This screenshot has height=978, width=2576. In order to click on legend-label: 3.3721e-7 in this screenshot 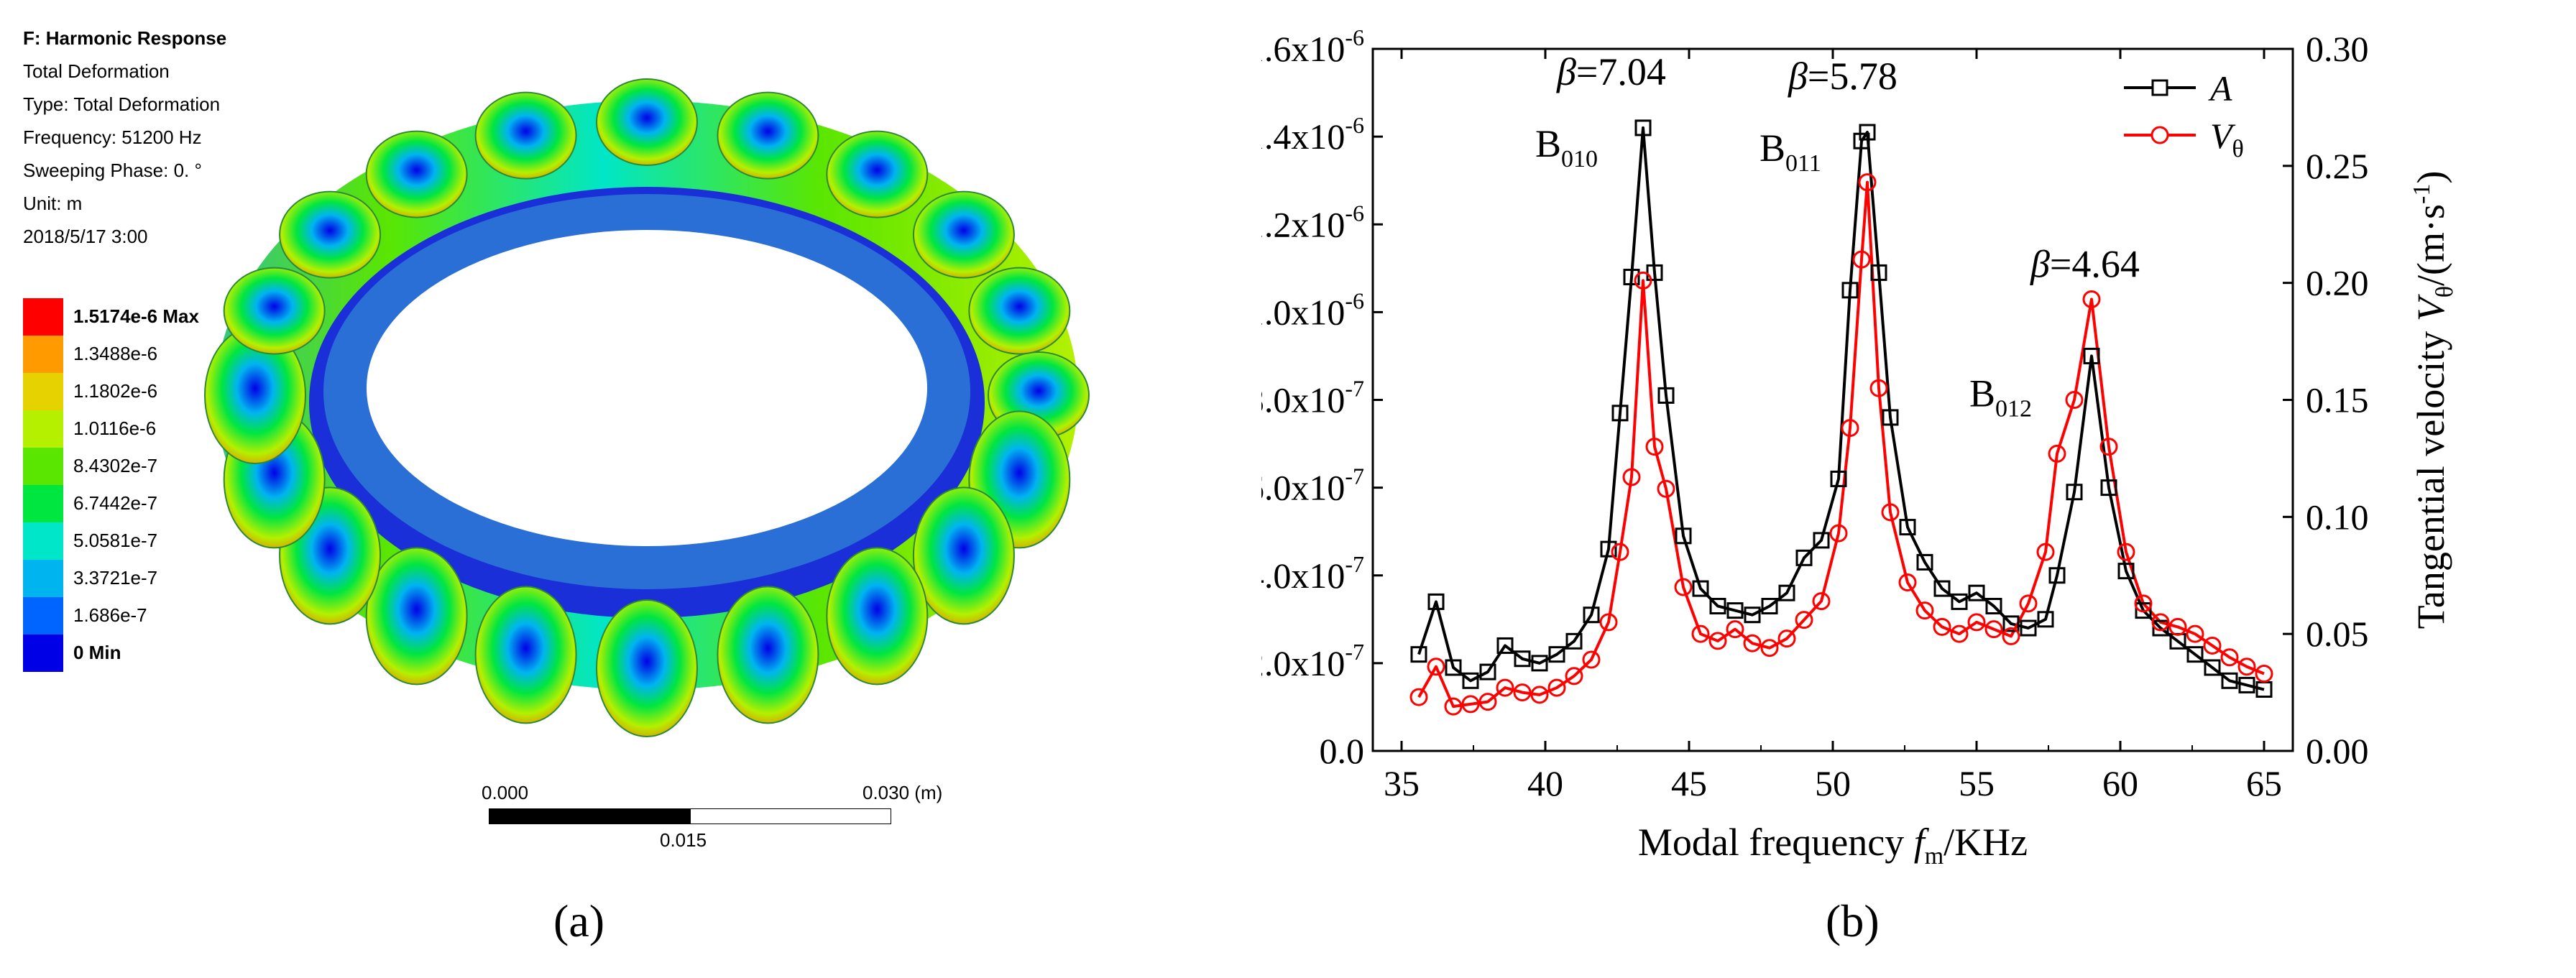, I will do `click(115, 578)`.